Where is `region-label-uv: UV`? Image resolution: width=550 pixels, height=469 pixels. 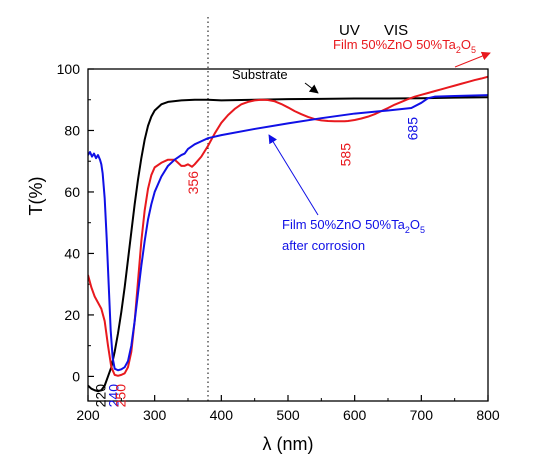
region-label-uv: UV is located at coordinates (349, 30).